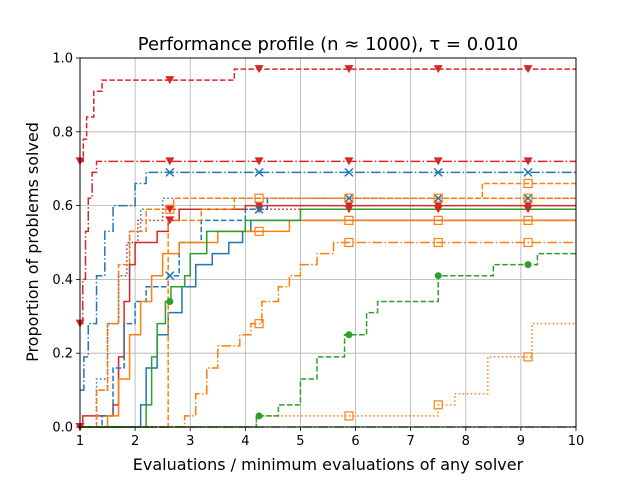 The height and width of the screenshot is (480, 640). I want to click on x-tick-label: 7, so click(411, 441).